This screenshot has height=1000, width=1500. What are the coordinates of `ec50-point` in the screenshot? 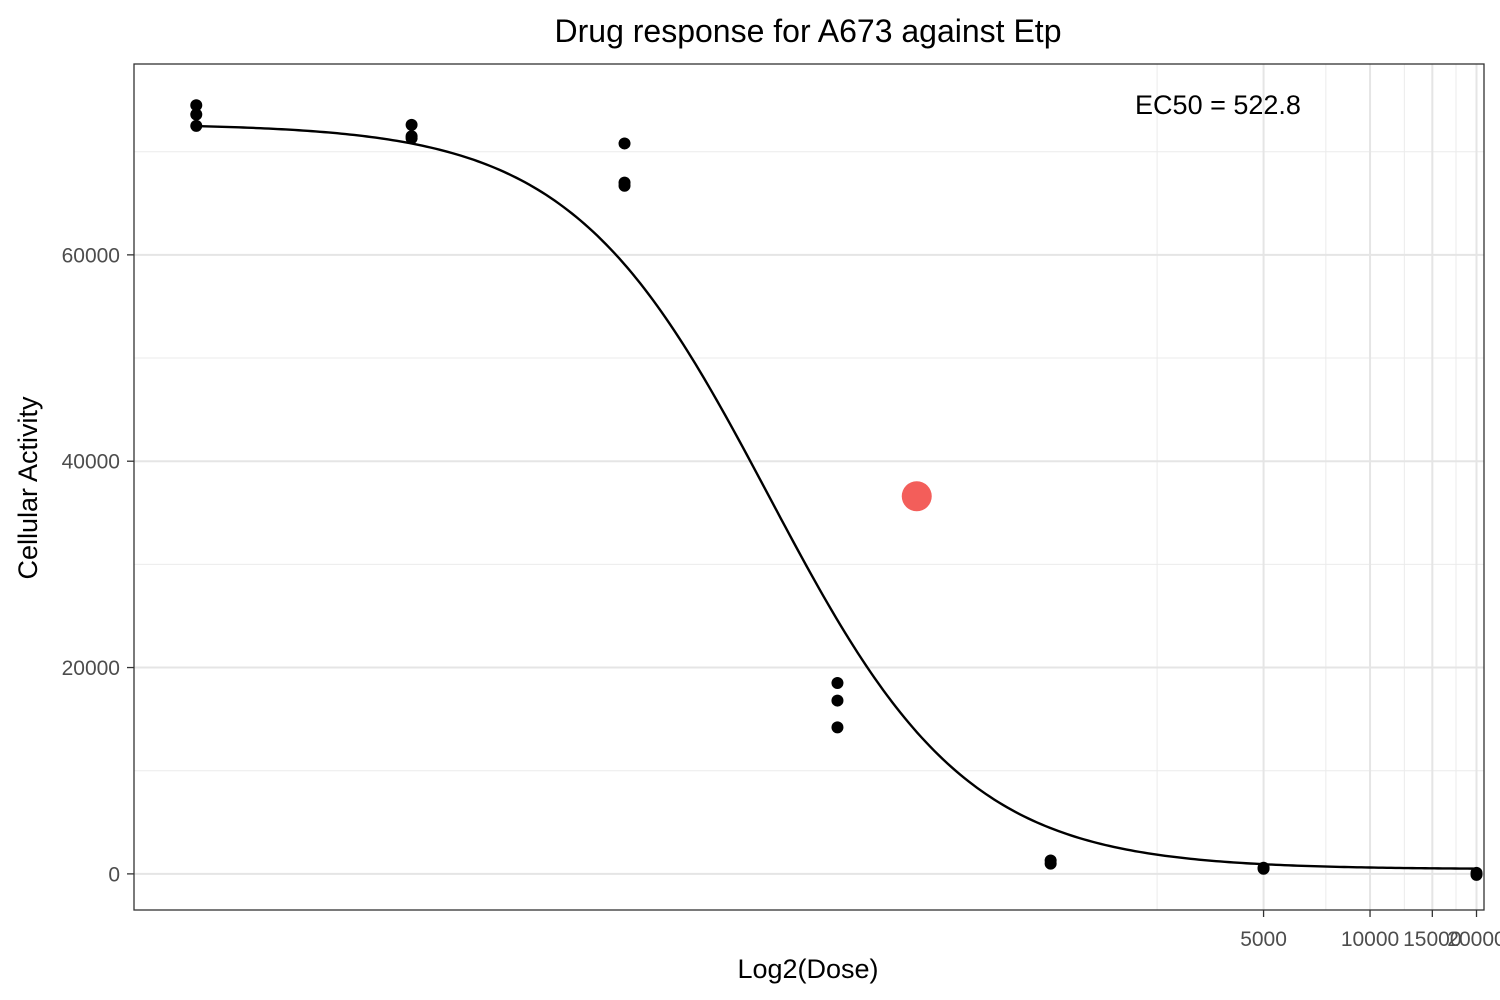 It's located at (917, 496).